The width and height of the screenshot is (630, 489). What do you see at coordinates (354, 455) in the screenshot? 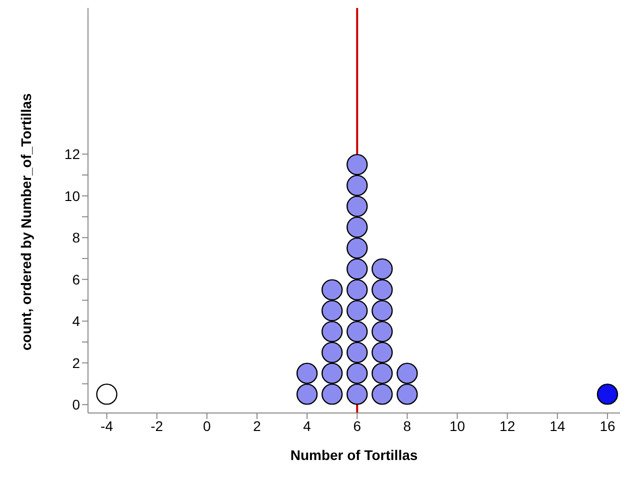
I see `x-axis-title: Number of Tortillas` at bounding box center [354, 455].